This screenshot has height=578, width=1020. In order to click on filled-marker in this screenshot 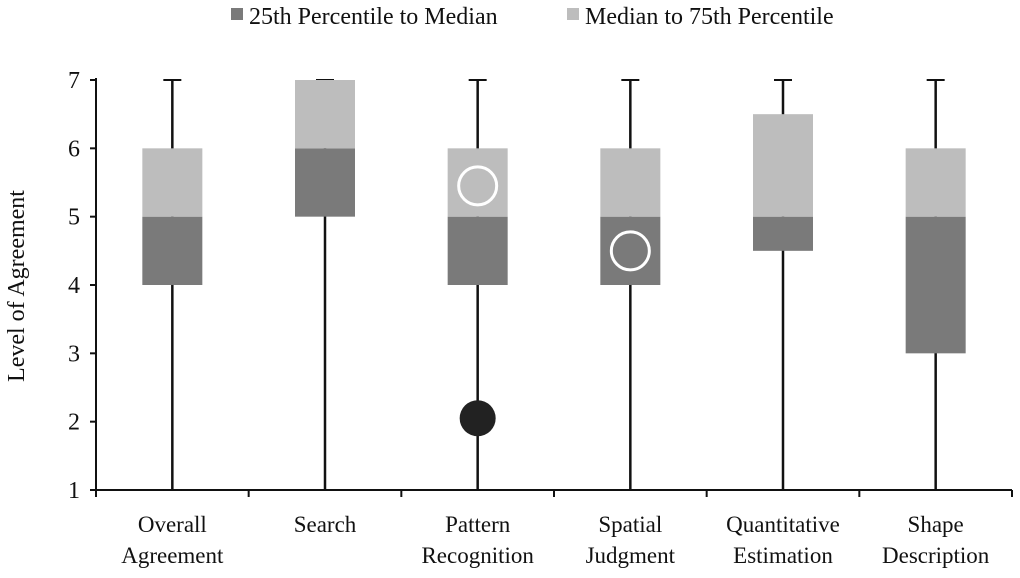, I will do `click(477, 418)`.